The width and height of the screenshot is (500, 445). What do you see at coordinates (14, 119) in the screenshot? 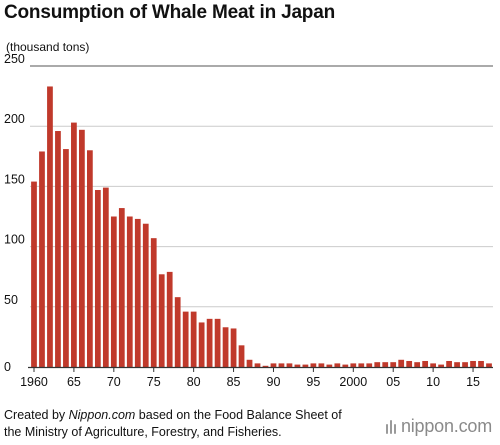
I see `y-tick-label: 200` at bounding box center [14, 119].